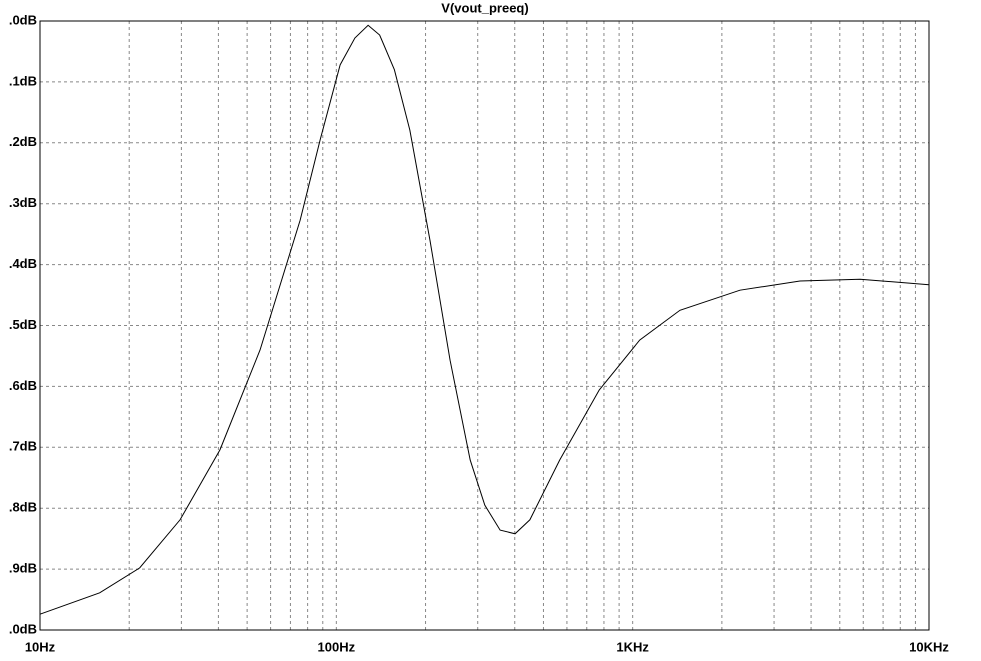 The width and height of the screenshot is (981, 661). What do you see at coordinates (40, 646) in the screenshot?
I see `x-tick-label: 10Hz` at bounding box center [40, 646].